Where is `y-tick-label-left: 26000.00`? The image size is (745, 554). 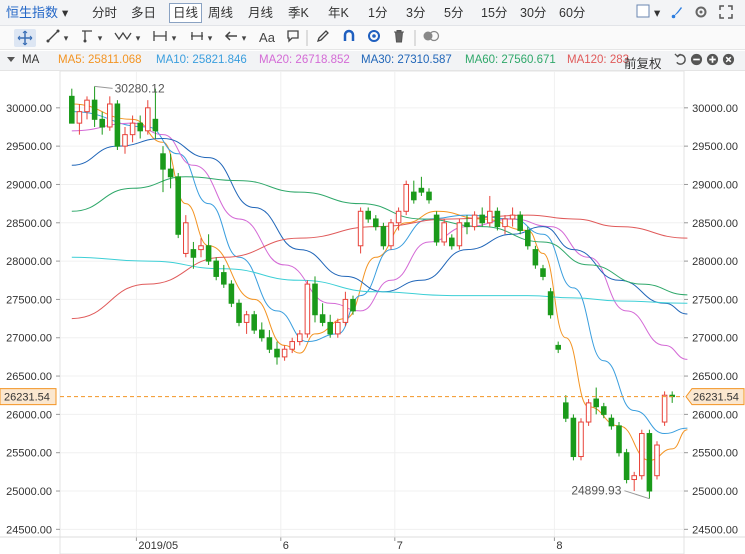
y-tick-label-left: 26000.00 is located at coordinates (29, 415).